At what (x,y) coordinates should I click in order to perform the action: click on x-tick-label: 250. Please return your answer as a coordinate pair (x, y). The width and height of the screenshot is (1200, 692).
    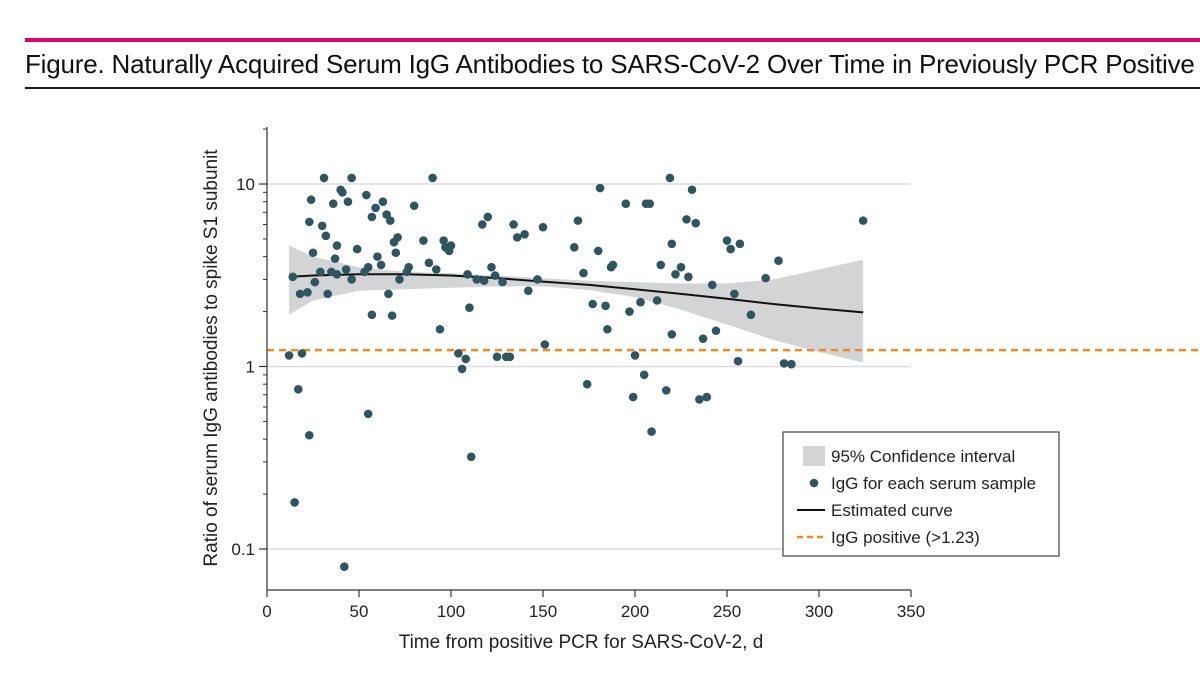
    Looking at the image, I should click on (727, 611).